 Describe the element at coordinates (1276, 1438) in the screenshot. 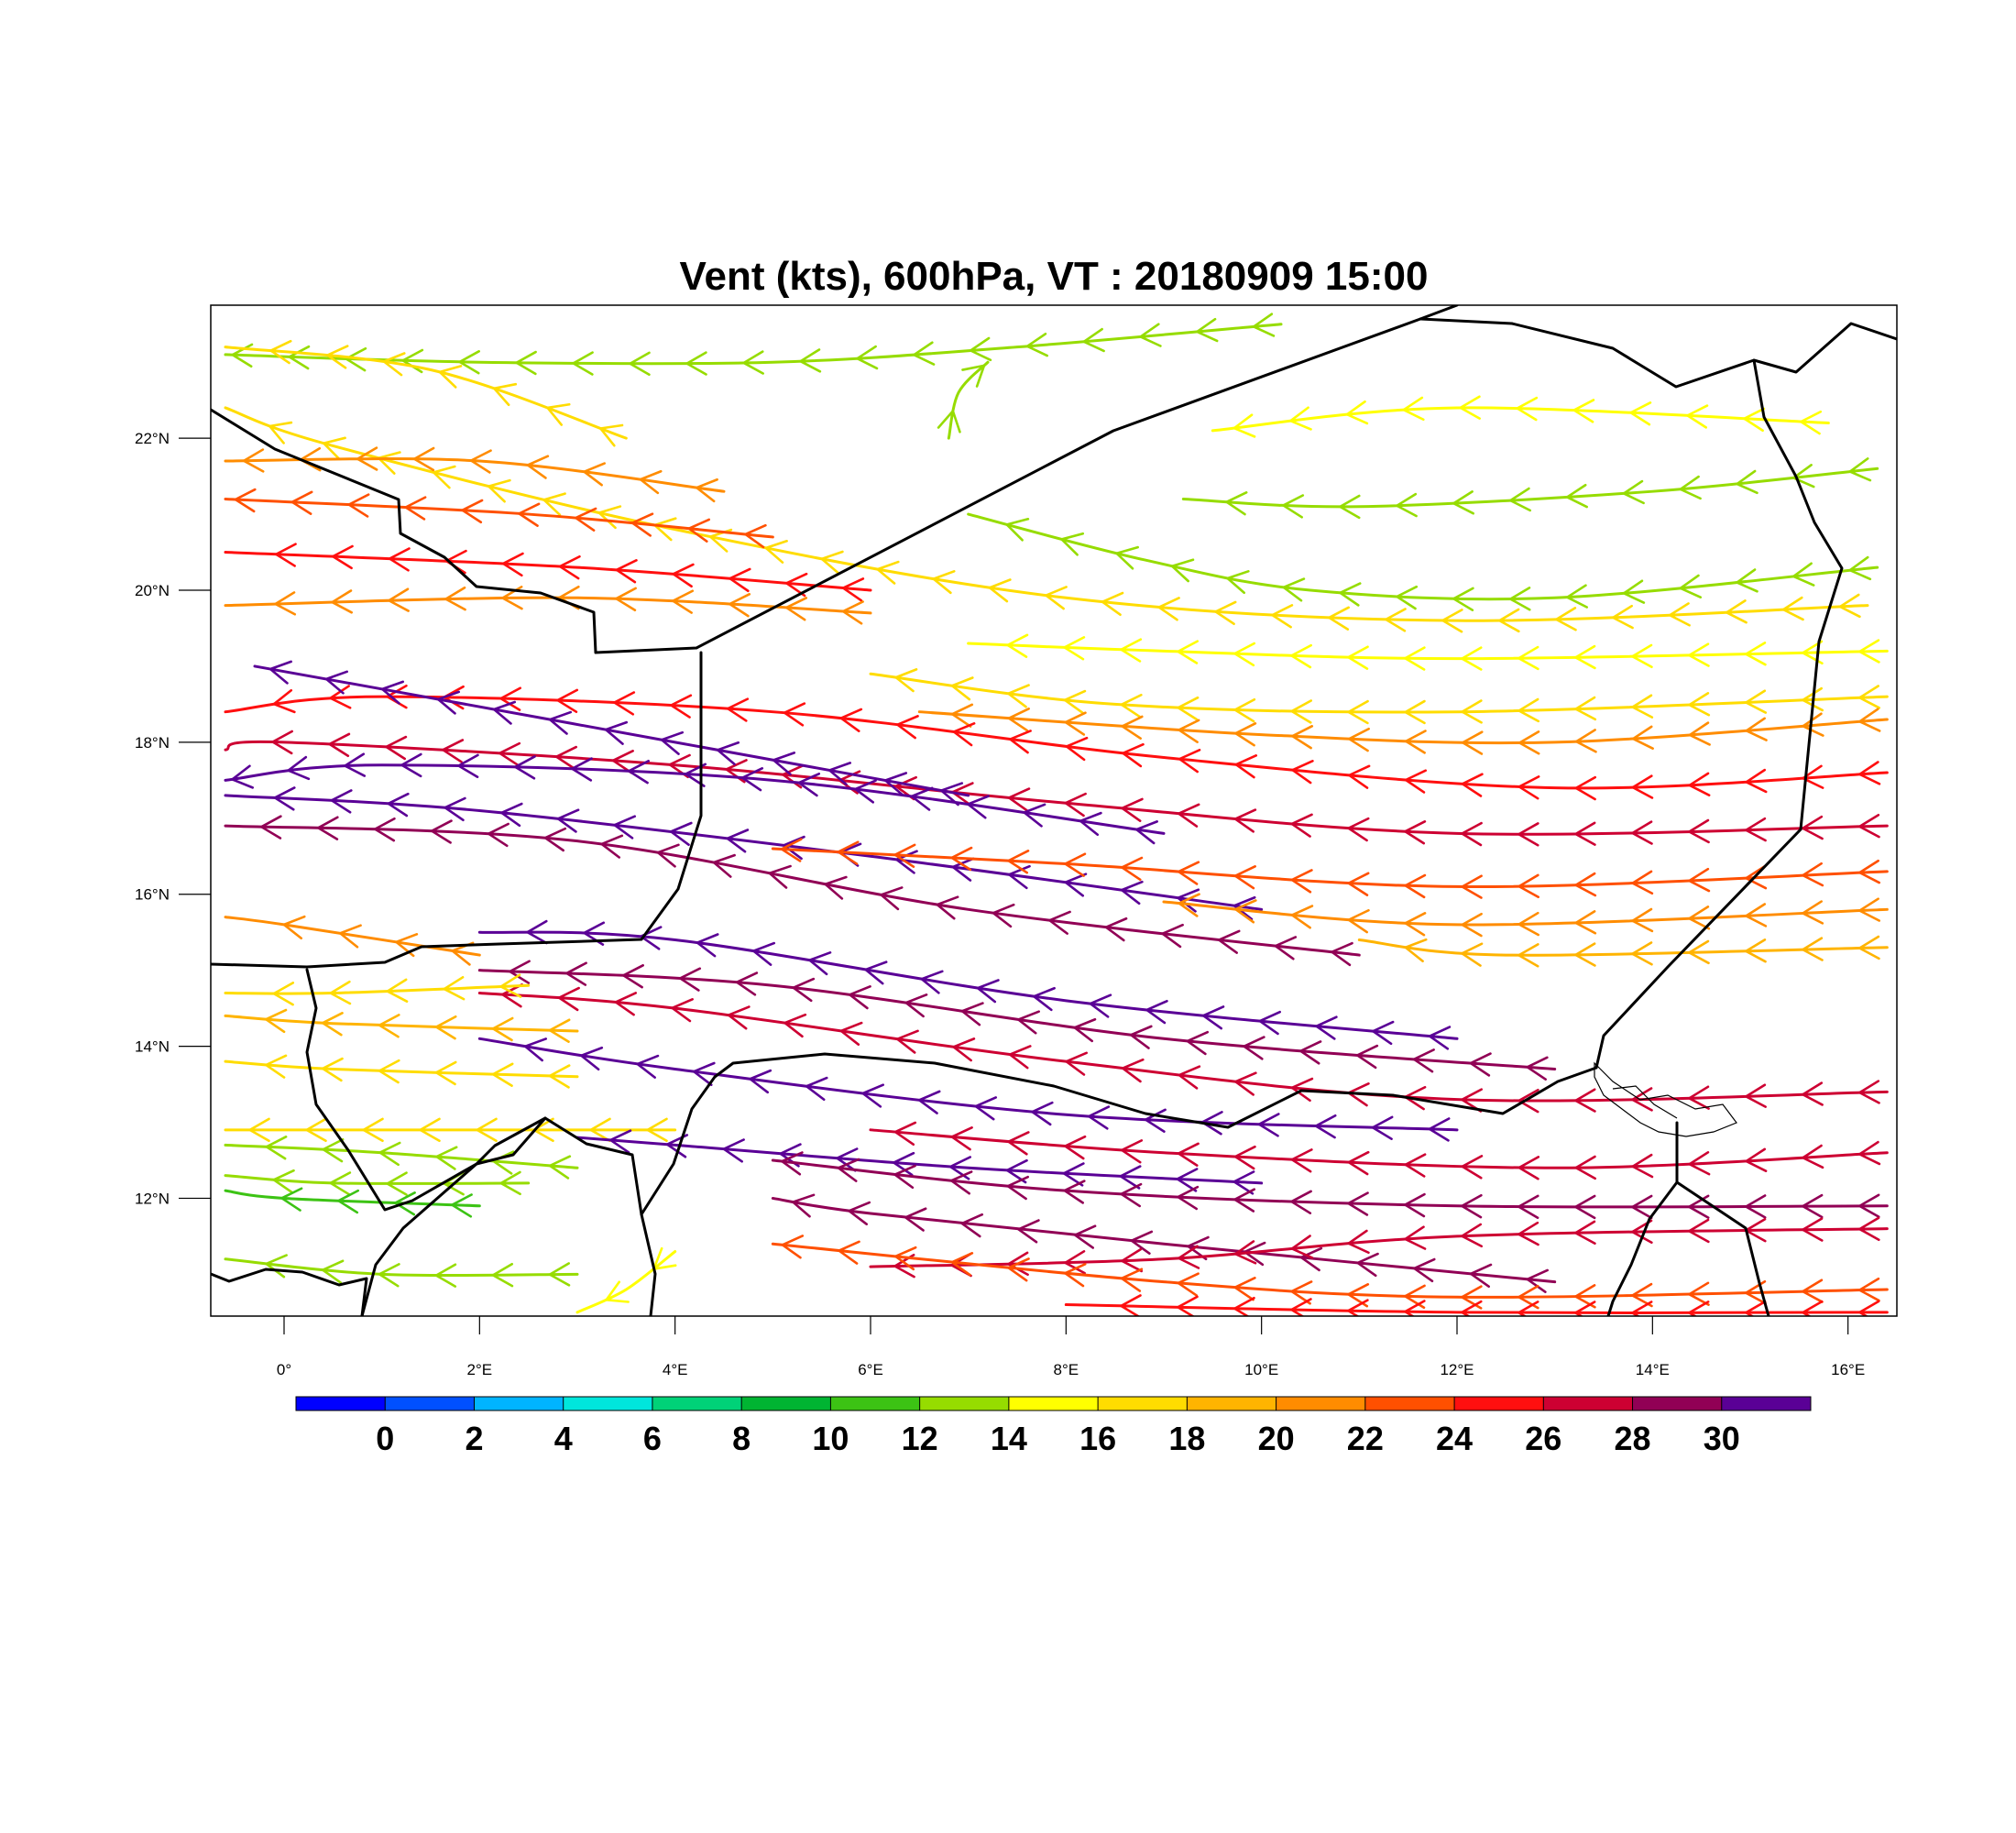

I see `colorbar-label: 20` at that location.